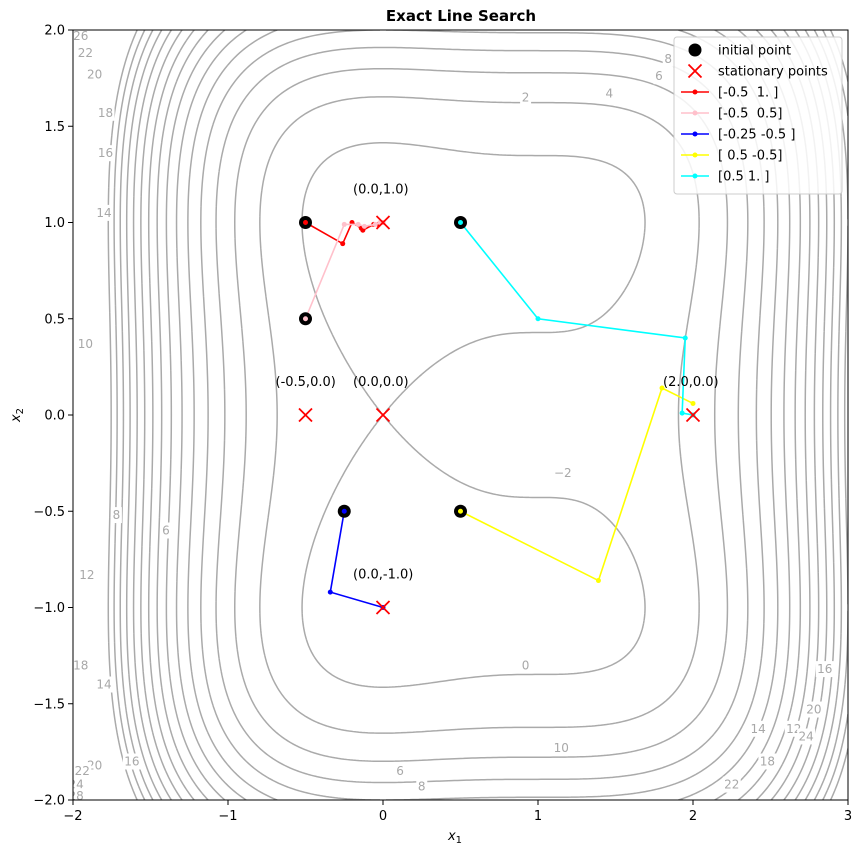  What do you see at coordinates (538, 816) in the screenshot?
I see `x-tick-label: 1` at bounding box center [538, 816].